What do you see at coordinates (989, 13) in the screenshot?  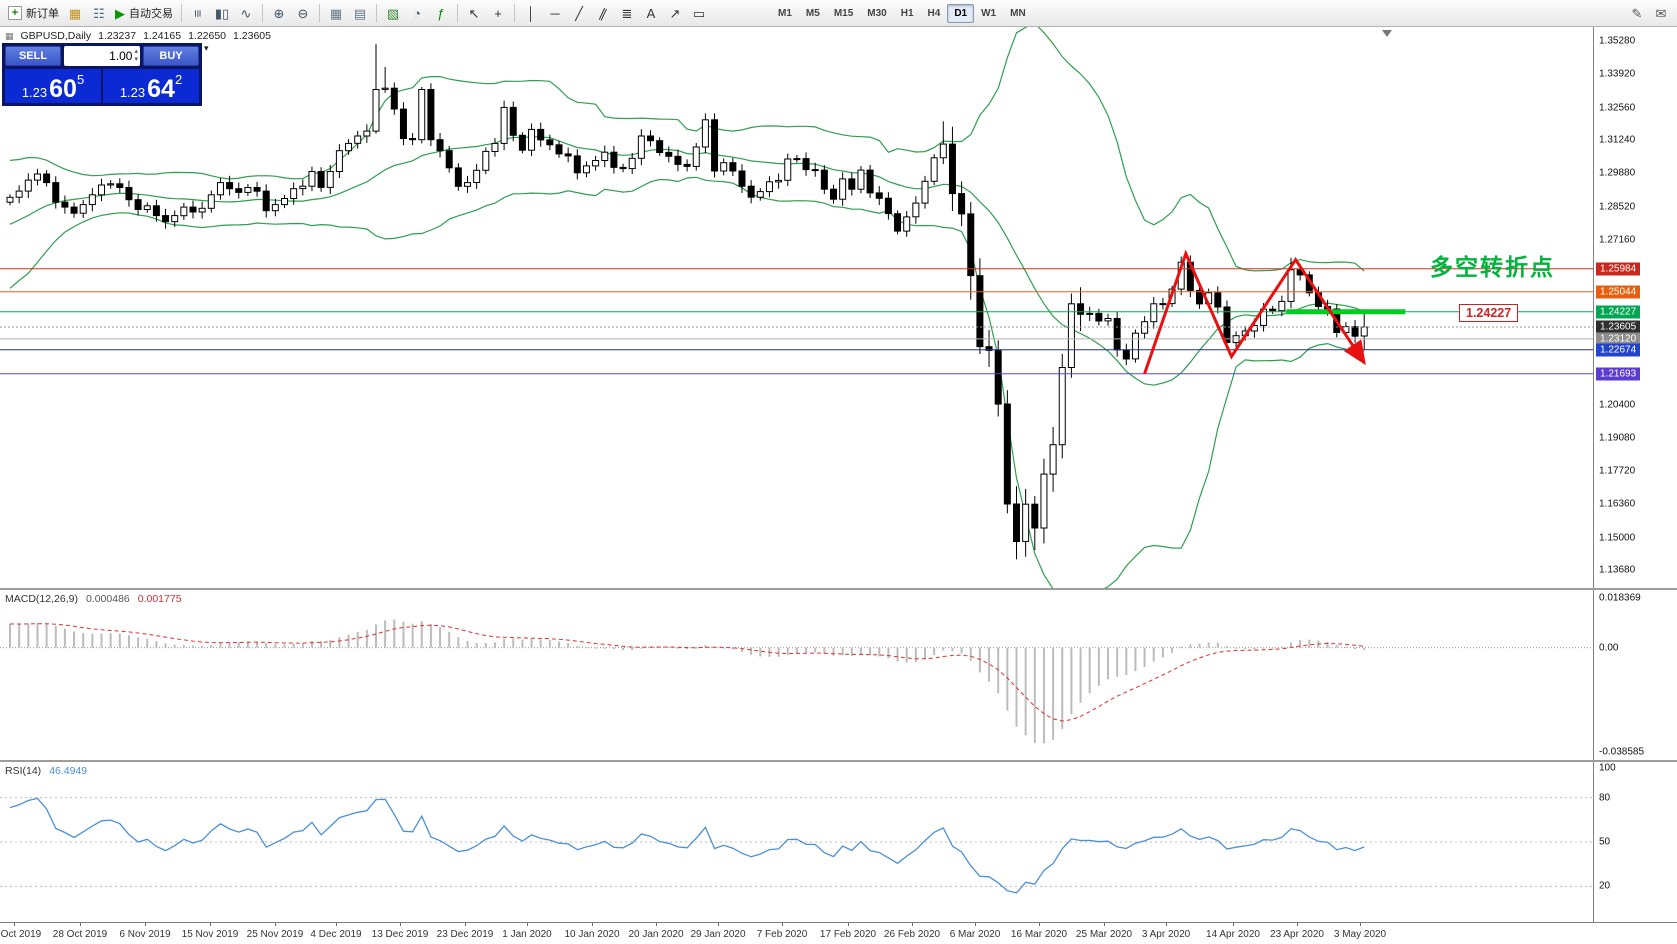 I see `timeframe-w1-button: W1` at bounding box center [989, 13].